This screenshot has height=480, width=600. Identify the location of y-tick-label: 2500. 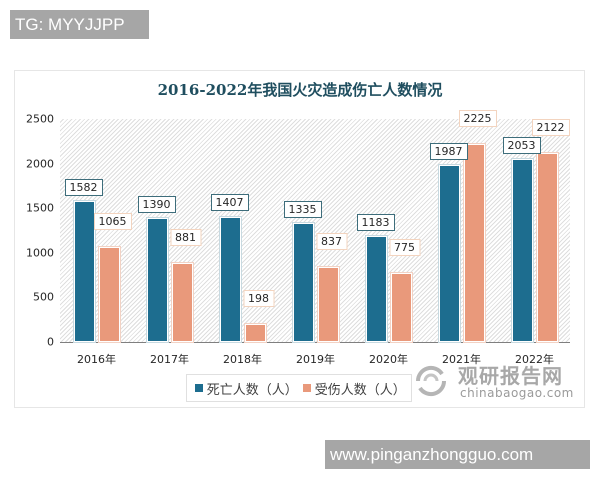
(40, 119).